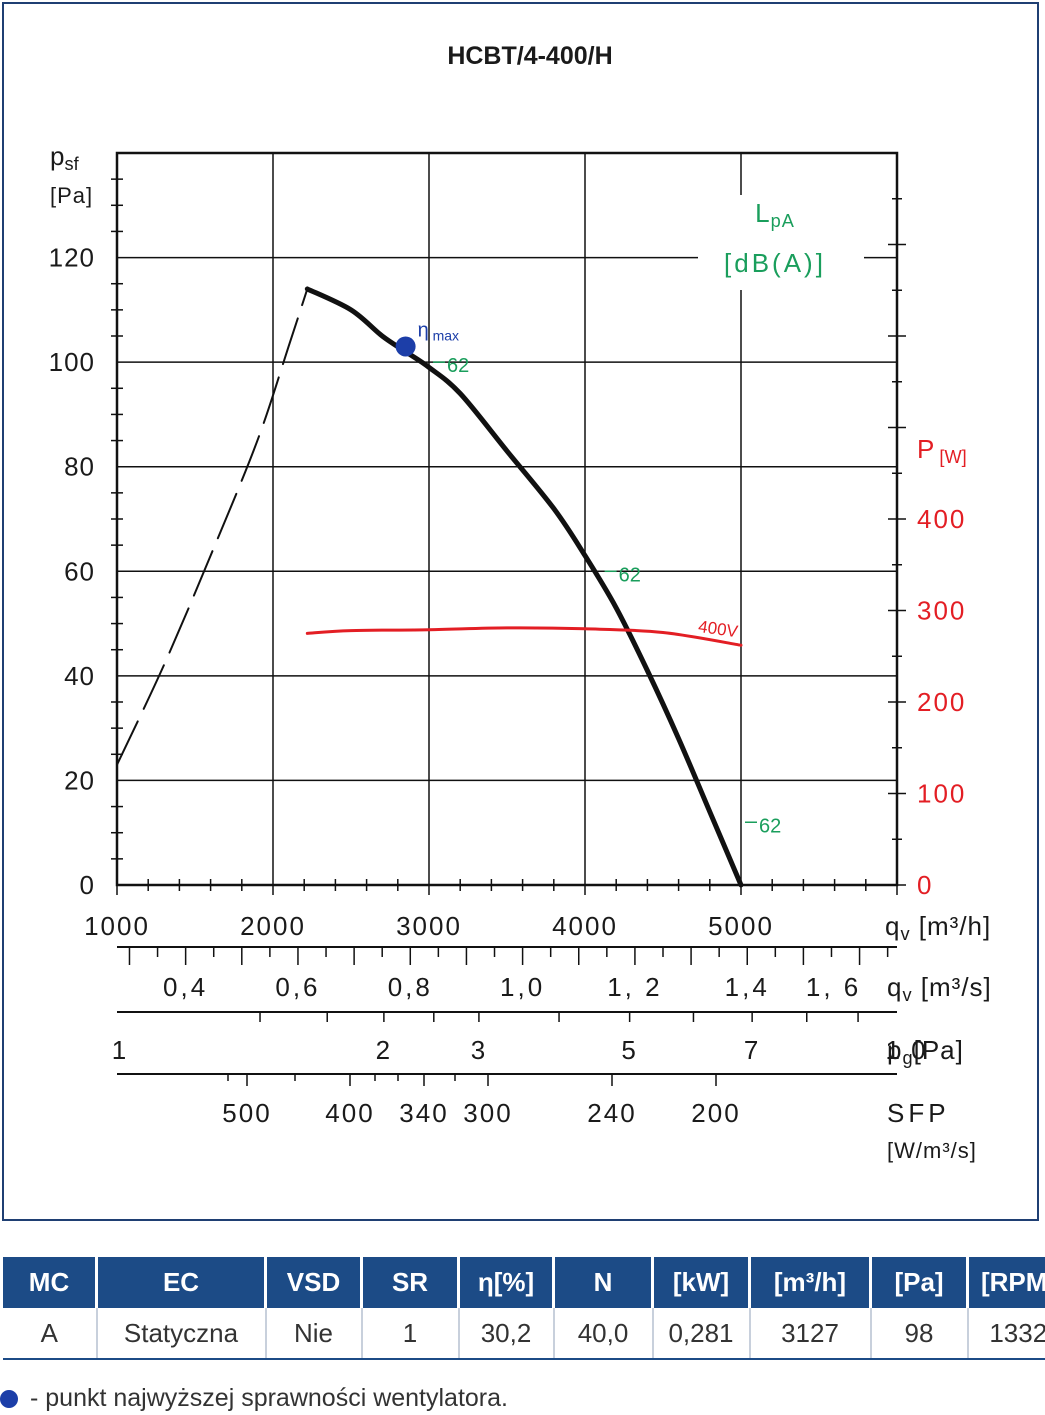 This screenshot has height=1415, width=1045. What do you see at coordinates (715, 1113) in the screenshot?
I see `sfp-tick-label: 200` at bounding box center [715, 1113].